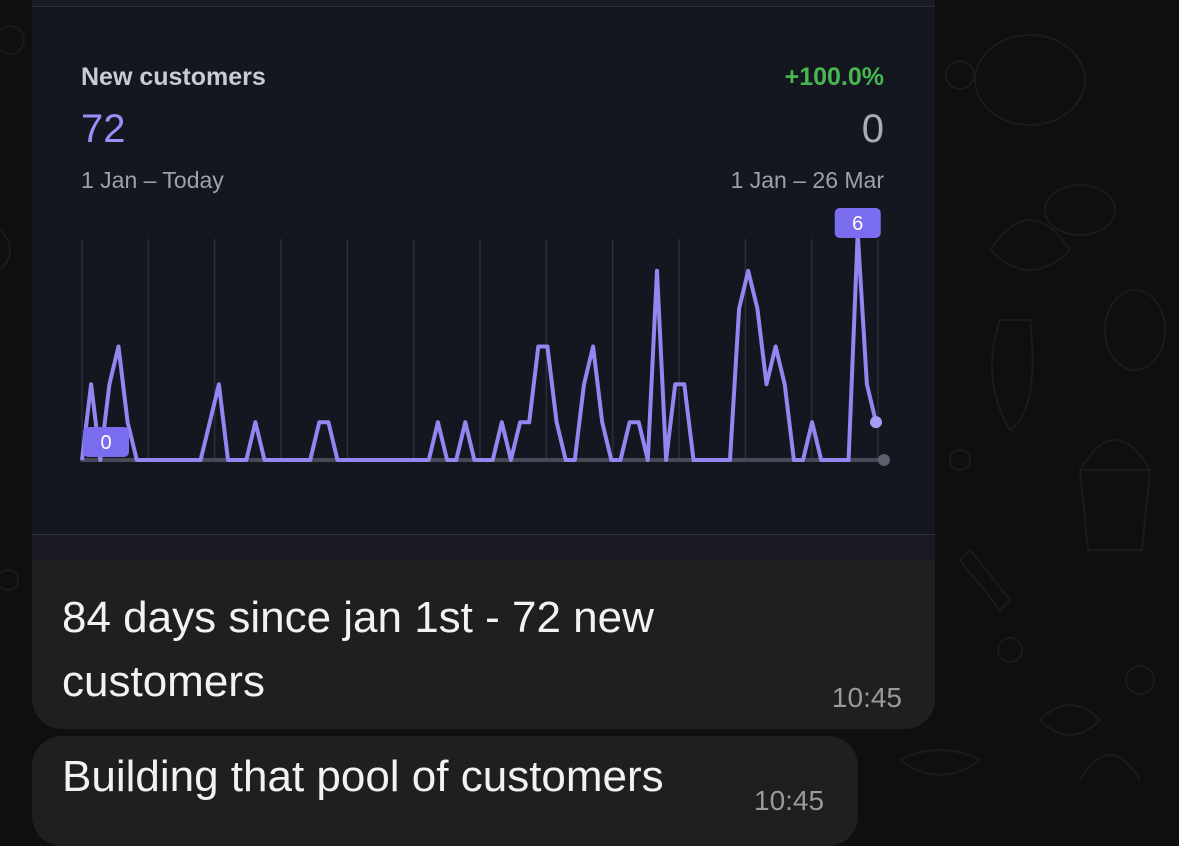 The width and height of the screenshot is (1179, 846). What do you see at coordinates (872, 129) in the screenshot?
I see `compare-value: 0` at bounding box center [872, 129].